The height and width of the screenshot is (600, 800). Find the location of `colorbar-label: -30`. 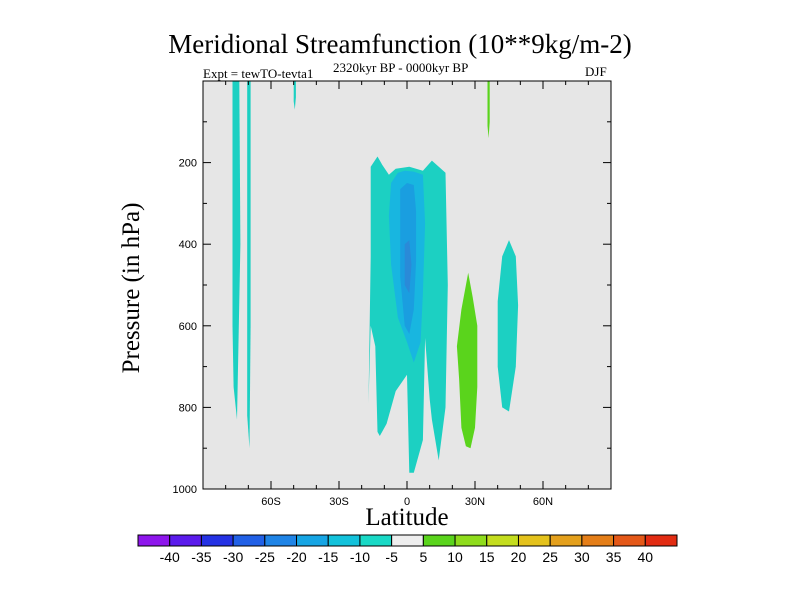

colorbar-label: -30 is located at coordinates (233, 557).